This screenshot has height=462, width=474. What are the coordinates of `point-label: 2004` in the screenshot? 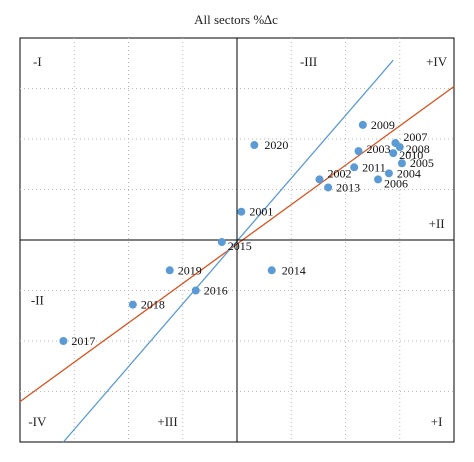 It's located at (409, 173).